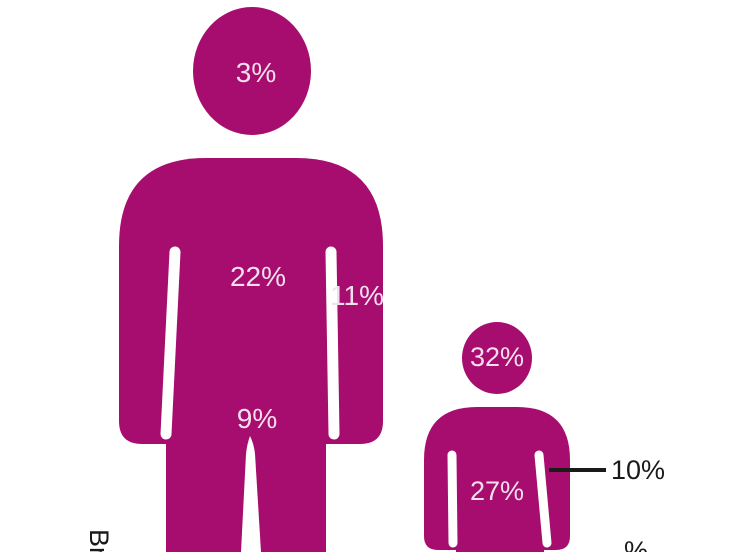 This screenshot has height=552, width=752. What do you see at coordinates (544, 437) in the screenshot?
I see `child-person-icon: 32% 27% 10% %` at bounding box center [544, 437].